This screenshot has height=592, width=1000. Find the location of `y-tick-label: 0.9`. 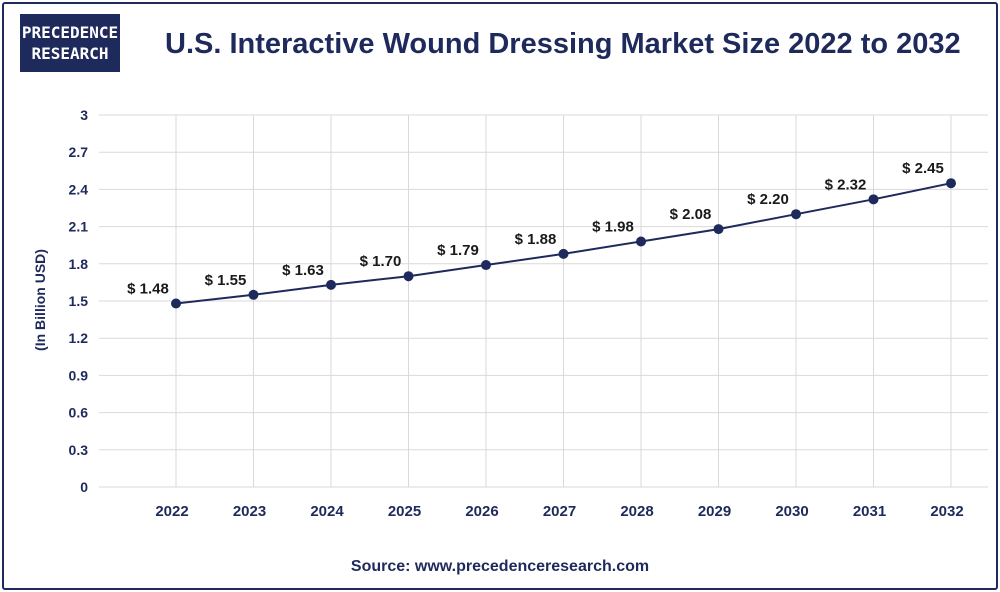

y-tick-label: 0.9 is located at coordinates (79, 375).